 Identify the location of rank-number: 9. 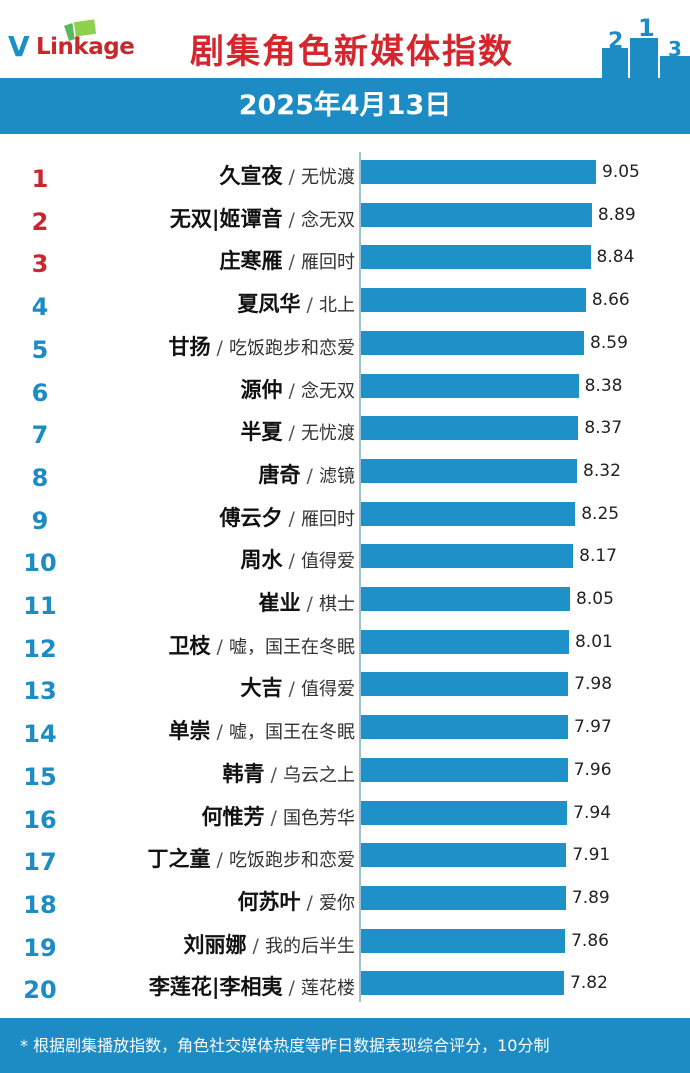
(40, 520).